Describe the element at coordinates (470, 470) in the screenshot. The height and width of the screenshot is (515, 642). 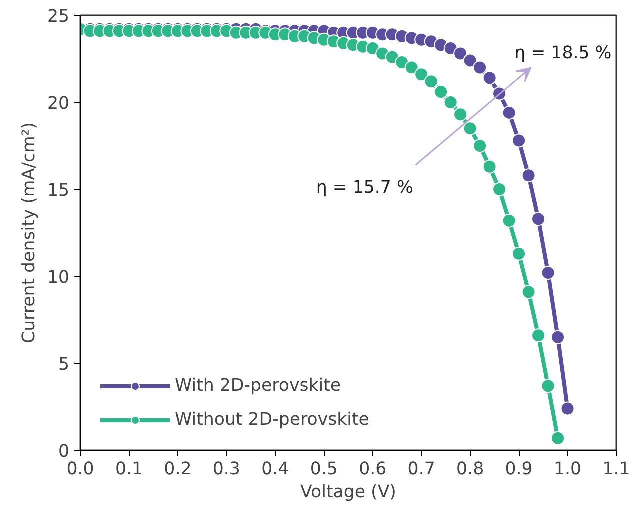
I see `x-tick-label: 0.8` at that location.